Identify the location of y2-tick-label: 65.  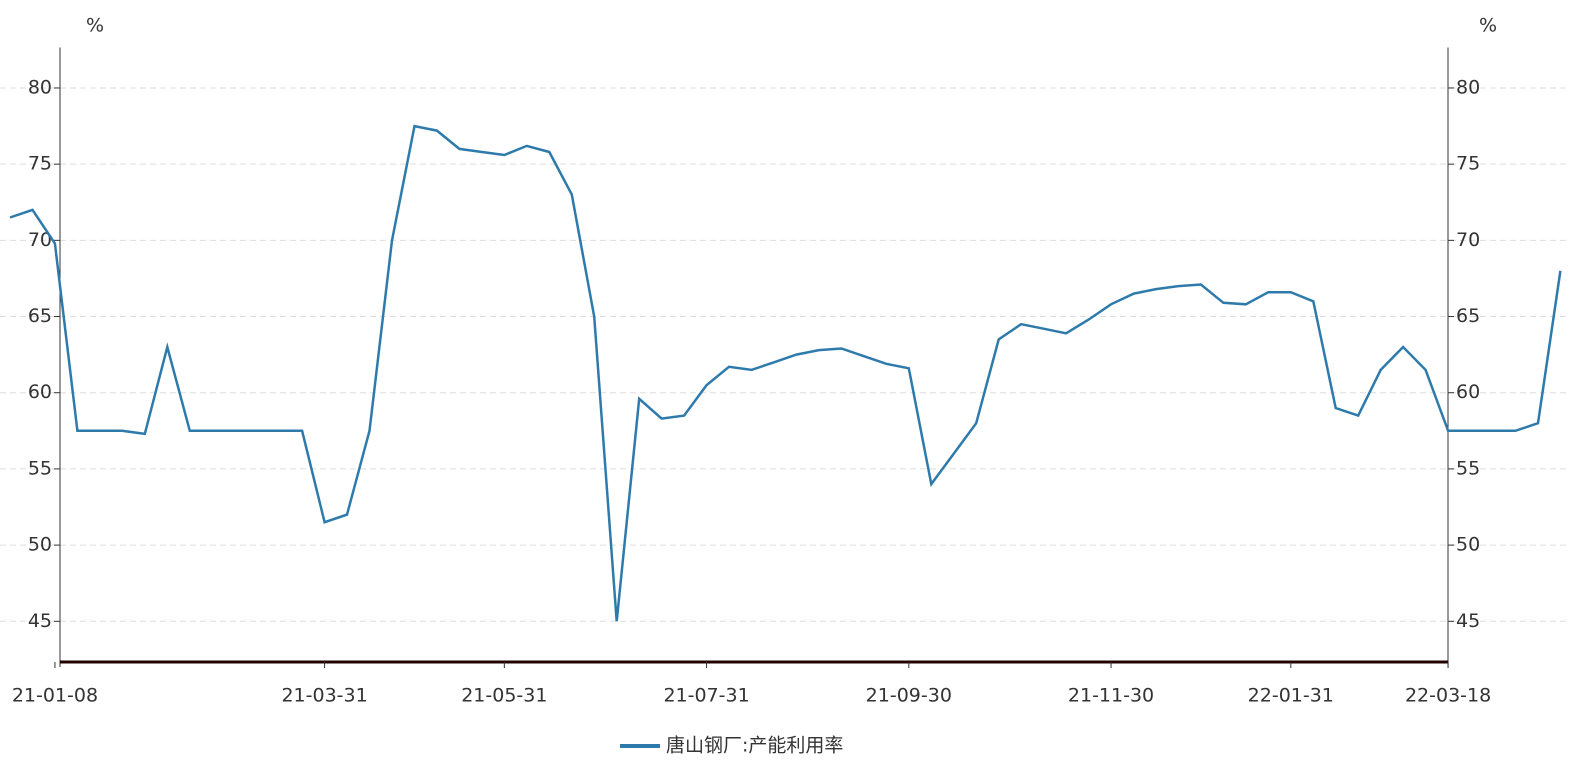
(1468, 316).